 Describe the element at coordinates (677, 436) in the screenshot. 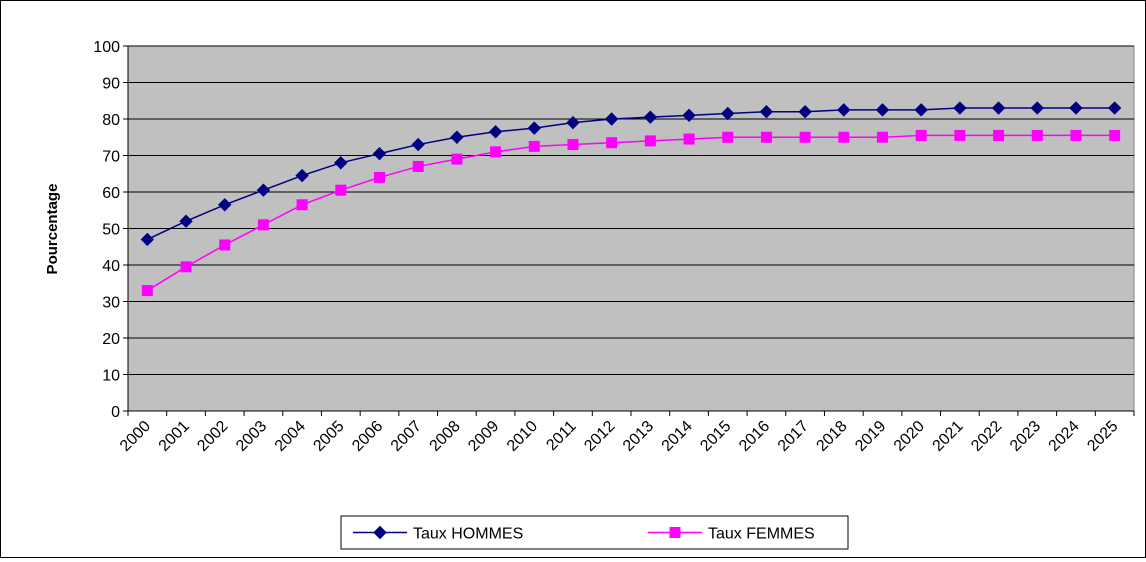

I see `x-tick-label: 2014` at that location.